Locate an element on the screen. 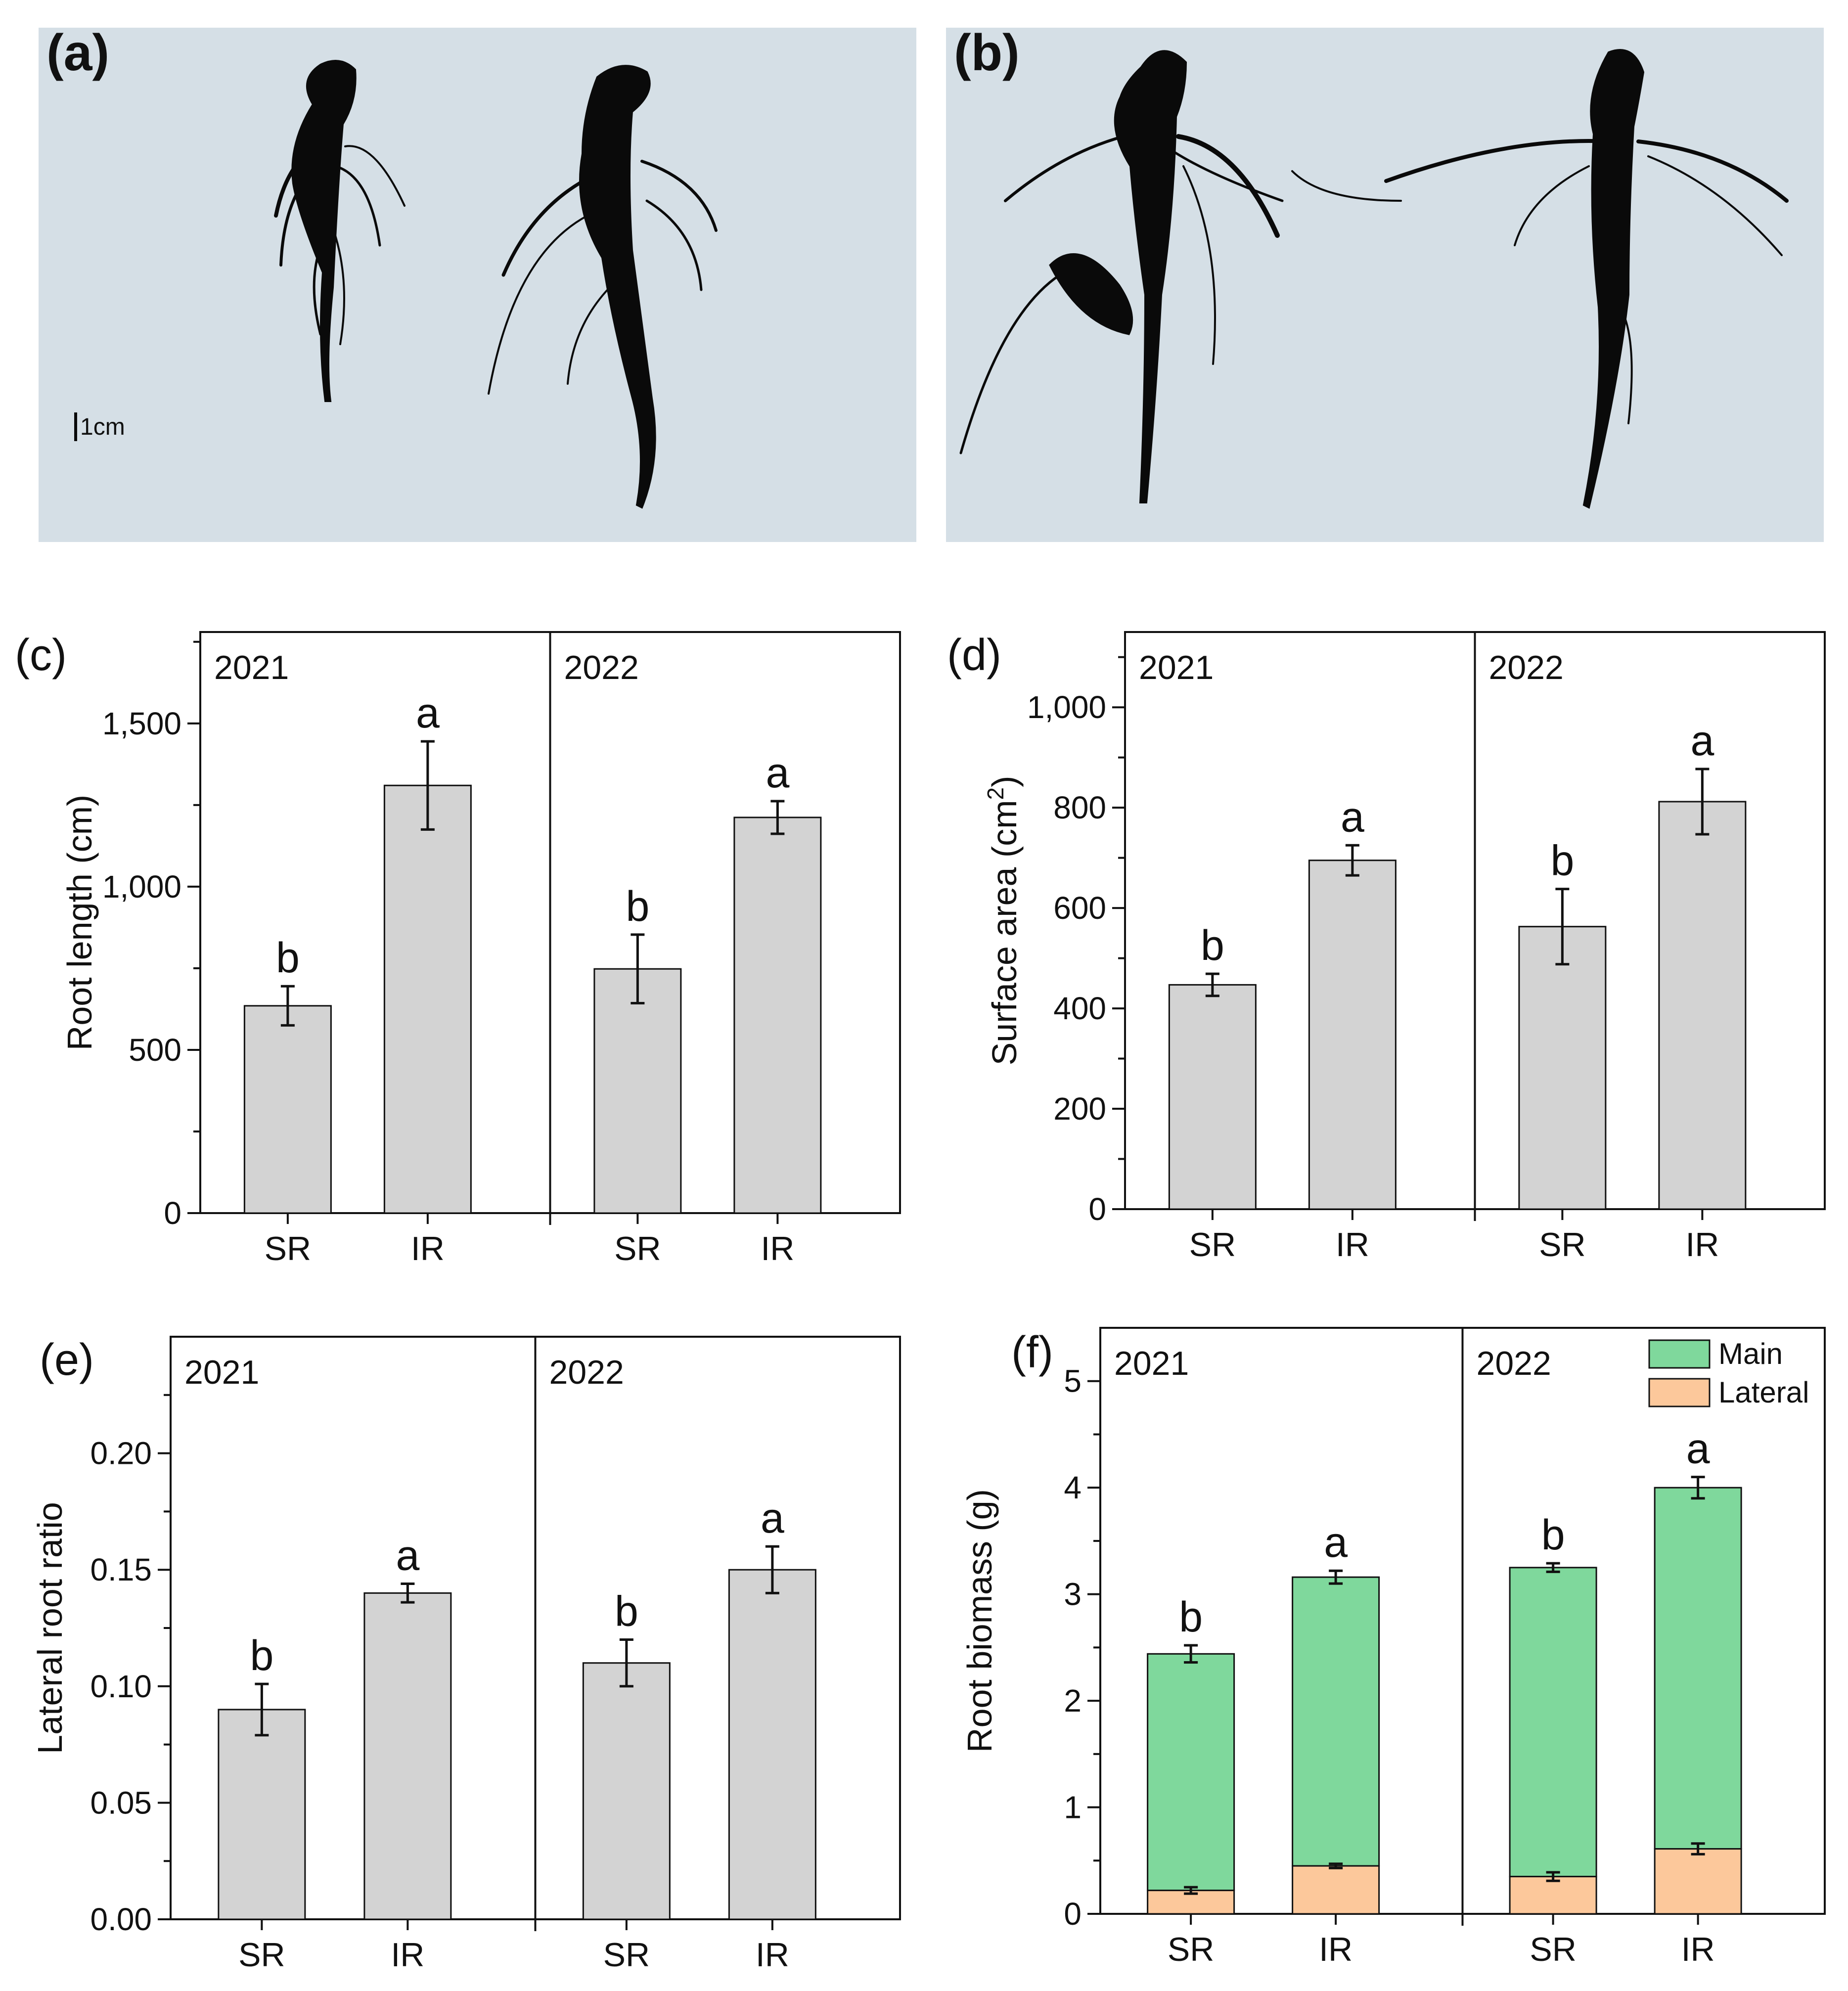 Image resolution: width=1848 pixels, height=1991 pixels. y-tick-label: 500 is located at coordinates (155, 1050).